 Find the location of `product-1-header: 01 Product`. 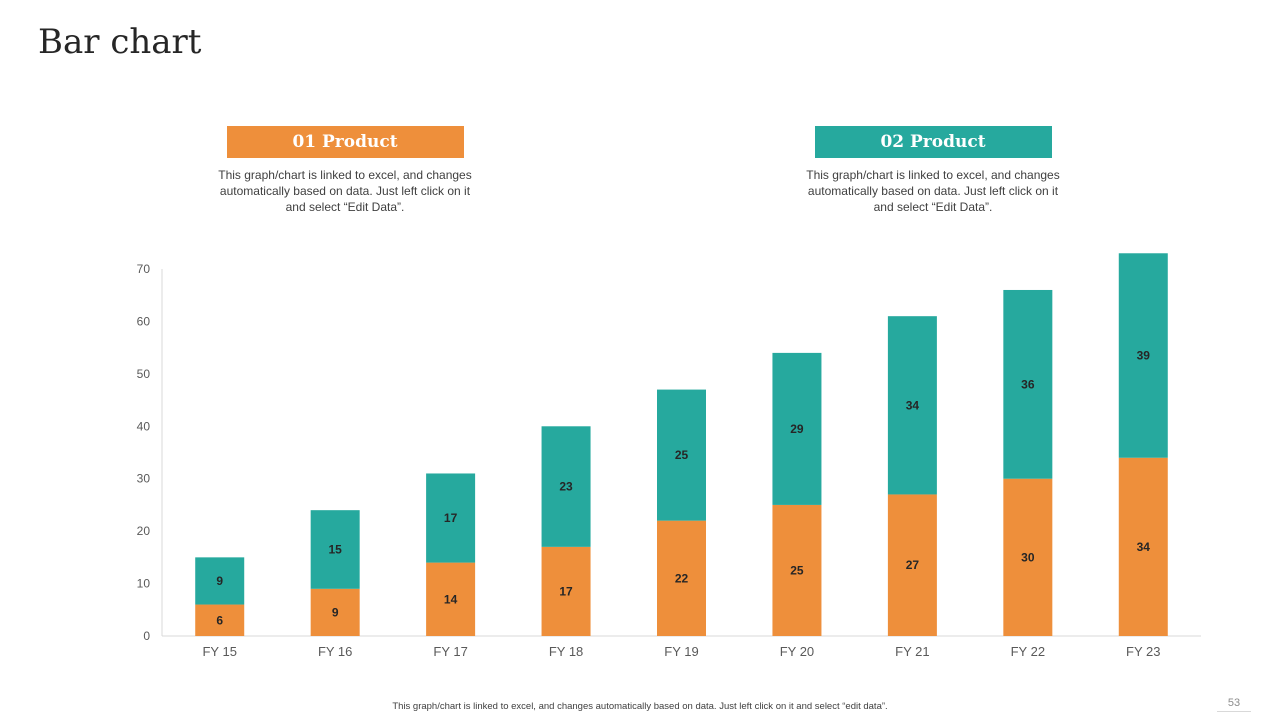

product-1-header: 01 Product is located at coordinates (345, 142).